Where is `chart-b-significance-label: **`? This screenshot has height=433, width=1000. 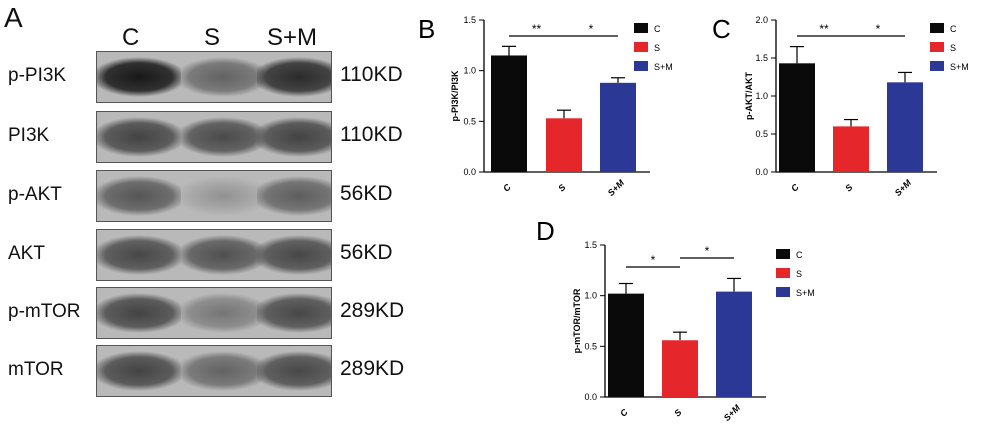 chart-b-significance-label: ** is located at coordinates (537, 29).